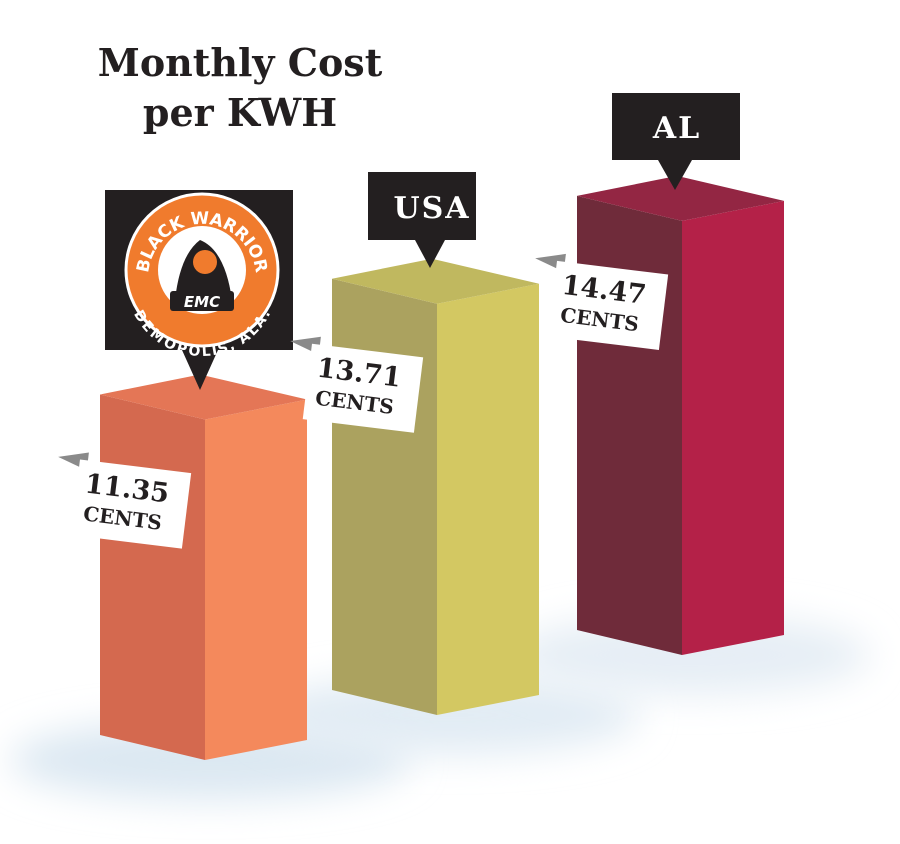 This screenshot has width=900, height=844. Describe the element at coordinates (202, 302) in the screenshot. I see `logo-badge: EMC` at that location.